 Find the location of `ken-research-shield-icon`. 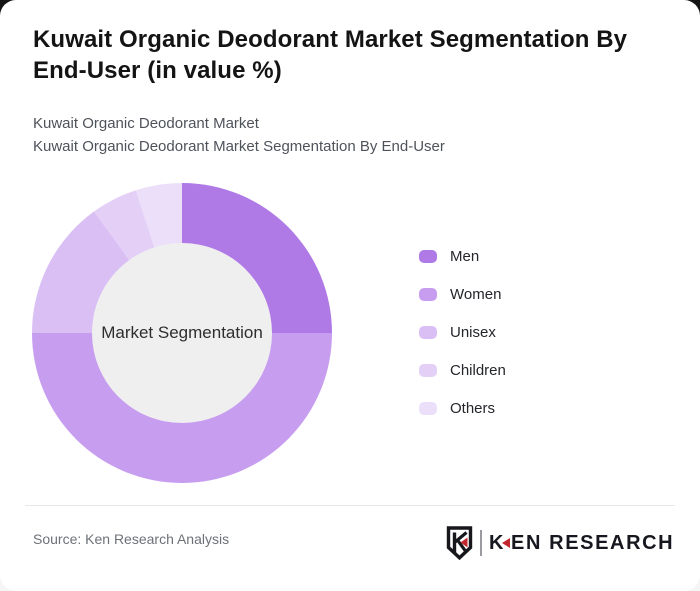

ken-research-shield-icon is located at coordinates (459, 543).